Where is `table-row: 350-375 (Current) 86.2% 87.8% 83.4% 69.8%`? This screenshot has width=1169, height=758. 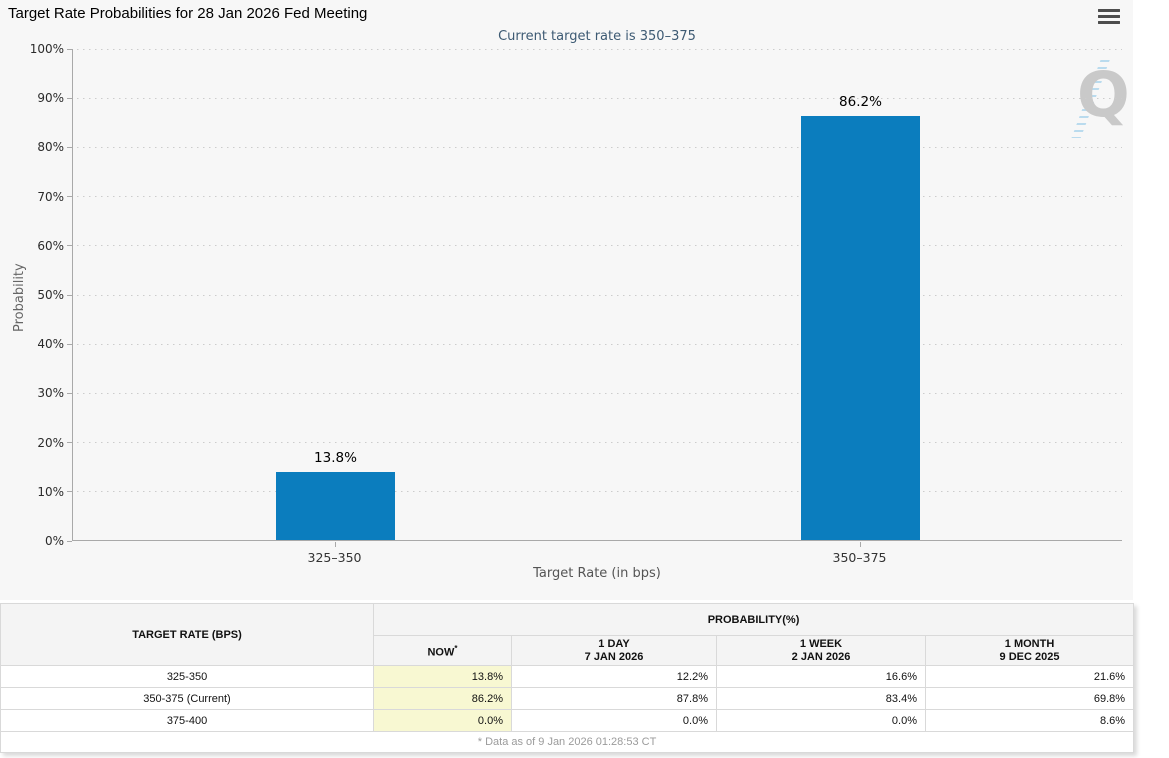
table-row: 350-375 (Current) 86.2% 87.8% 83.4% 69.8% is located at coordinates (567, 698).